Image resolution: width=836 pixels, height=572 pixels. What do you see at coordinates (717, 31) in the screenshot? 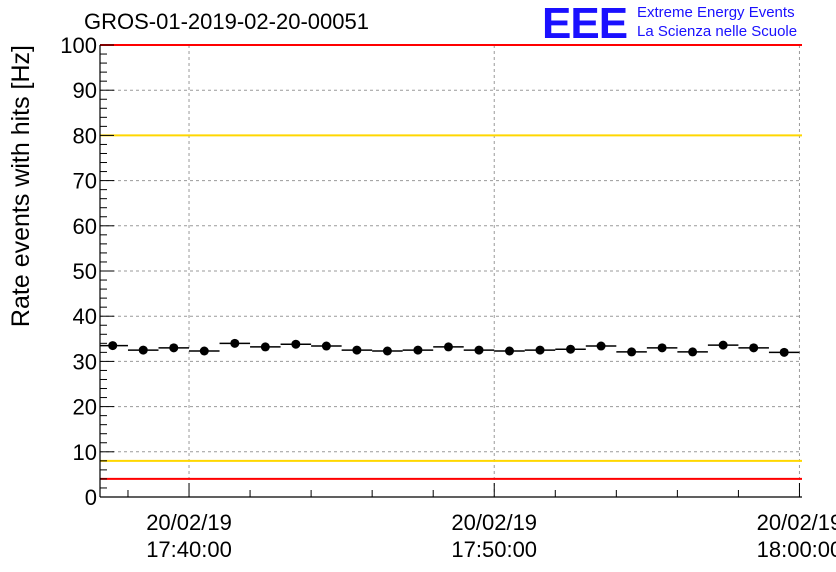
I see `logo-line-2: La Scienza nelle Scuole` at bounding box center [717, 31].